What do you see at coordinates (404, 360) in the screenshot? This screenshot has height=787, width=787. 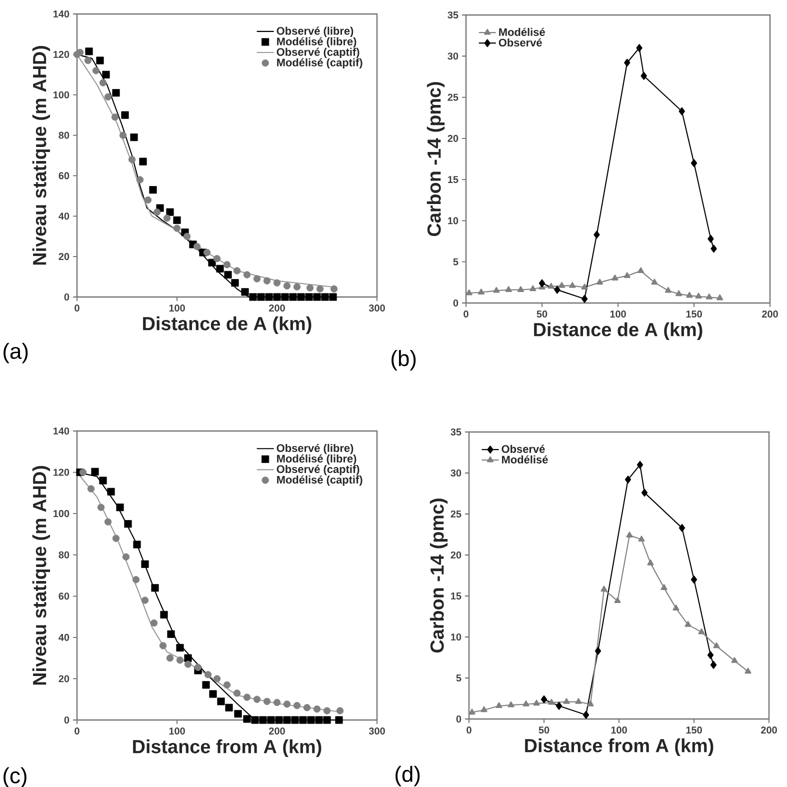 I see `text: (b)` at bounding box center [404, 360].